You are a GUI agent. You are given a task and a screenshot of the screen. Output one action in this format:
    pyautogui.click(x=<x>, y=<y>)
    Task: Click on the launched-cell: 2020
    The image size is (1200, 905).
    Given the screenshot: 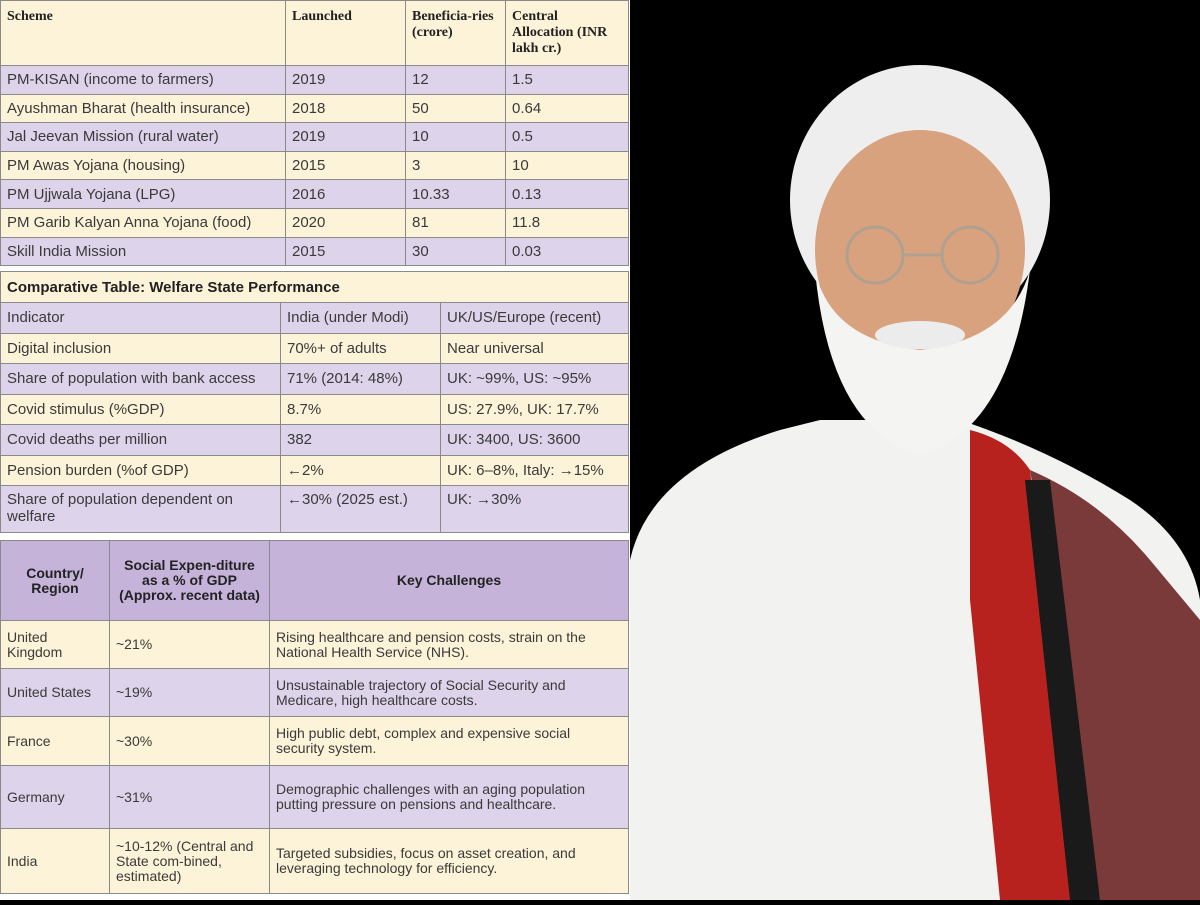 What is the action you would take?
    pyautogui.click(x=345, y=222)
    